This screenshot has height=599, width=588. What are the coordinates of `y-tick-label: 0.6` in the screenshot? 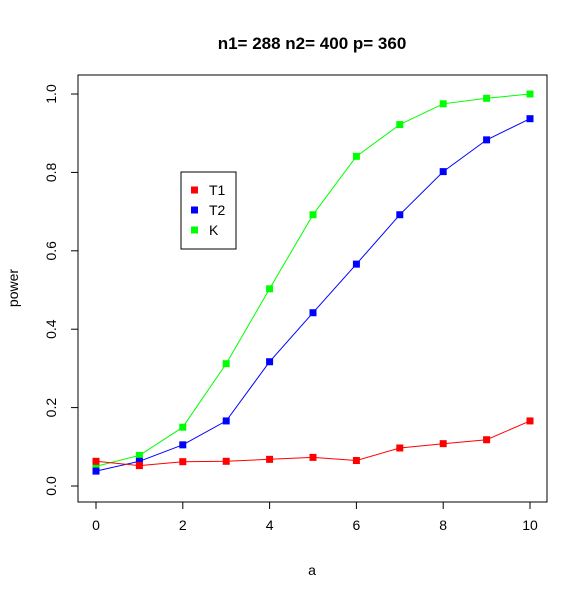 It's located at (51, 251).